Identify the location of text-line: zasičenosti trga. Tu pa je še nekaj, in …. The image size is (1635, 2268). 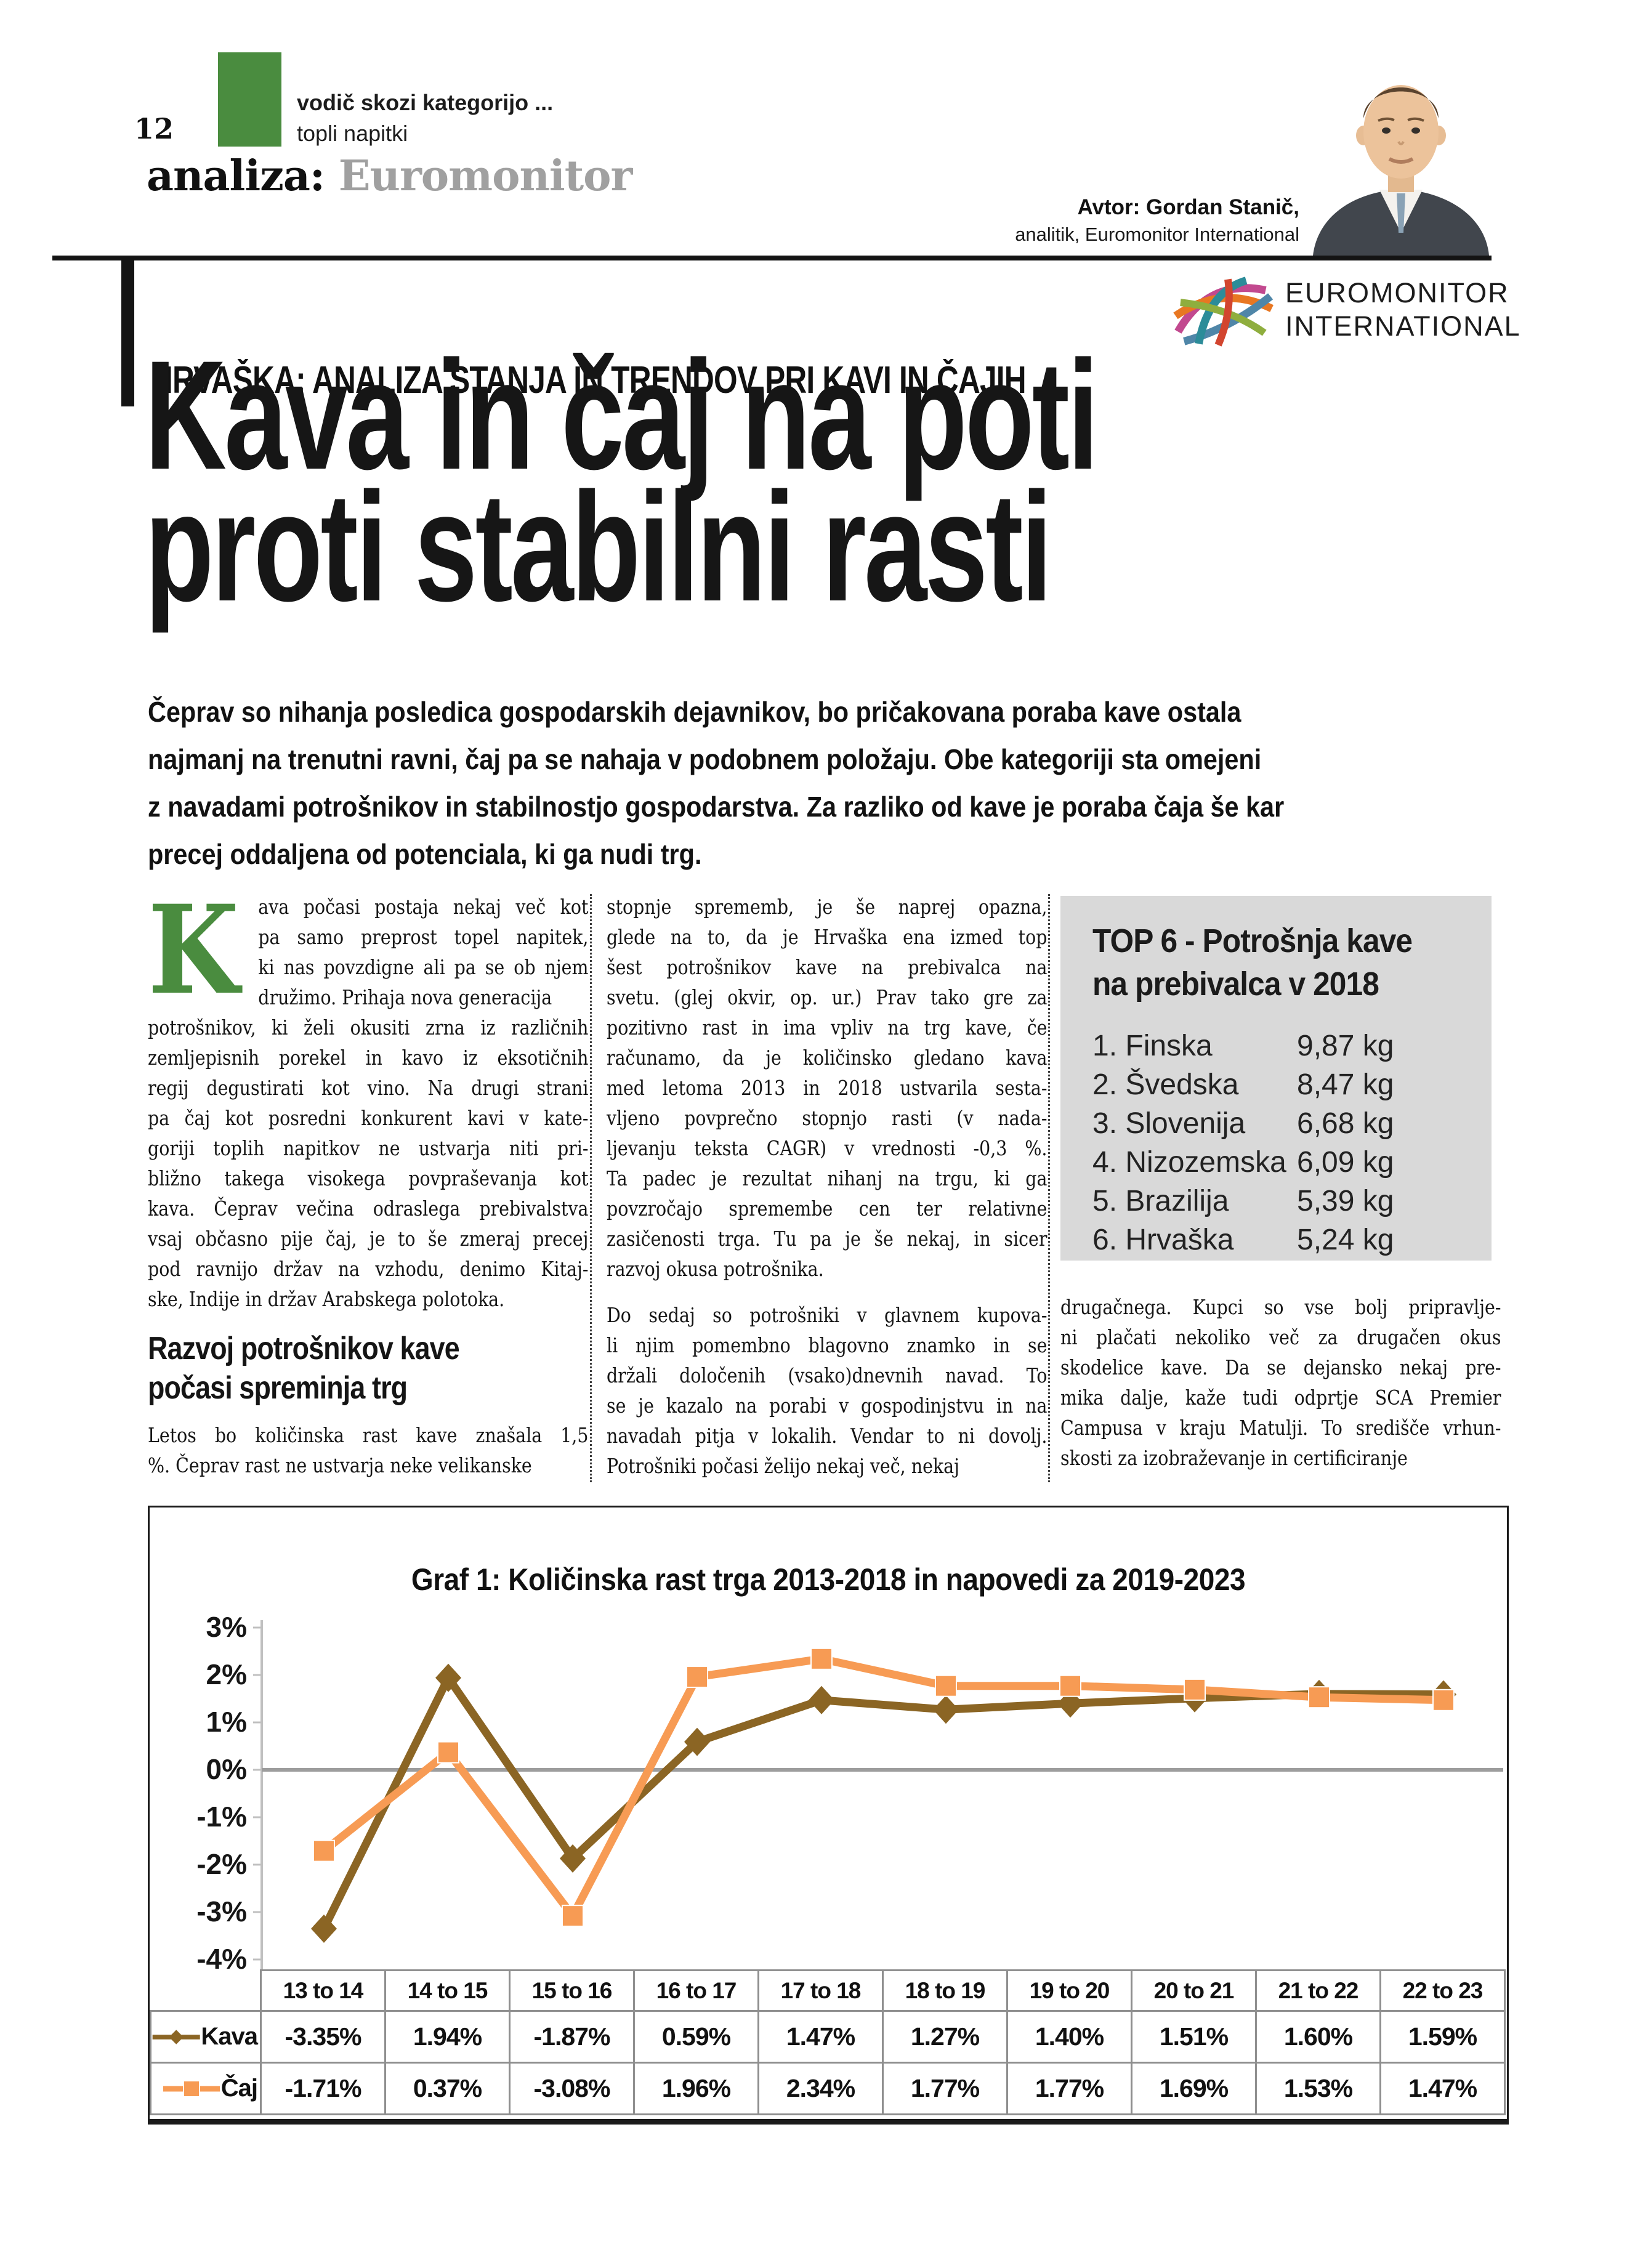
(827, 1239).